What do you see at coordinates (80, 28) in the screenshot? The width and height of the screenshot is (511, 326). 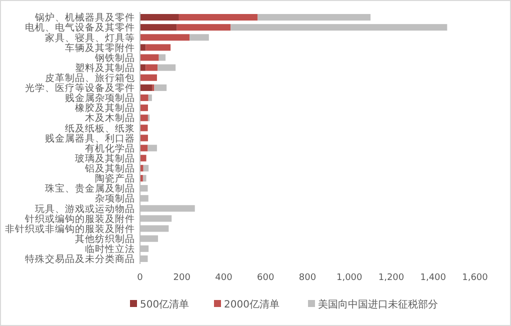 I see `y-tick-label: 电机、电气设备及其零件` at bounding box center [80, 28].